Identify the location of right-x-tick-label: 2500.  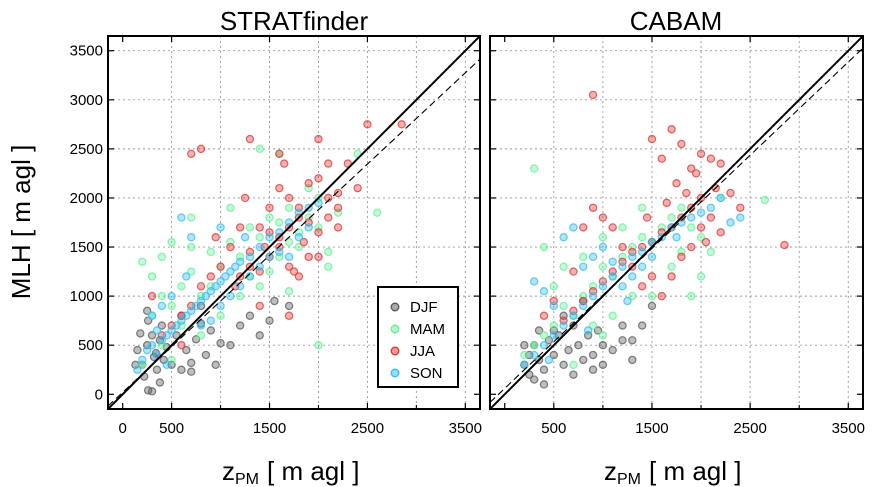
(749, 428).